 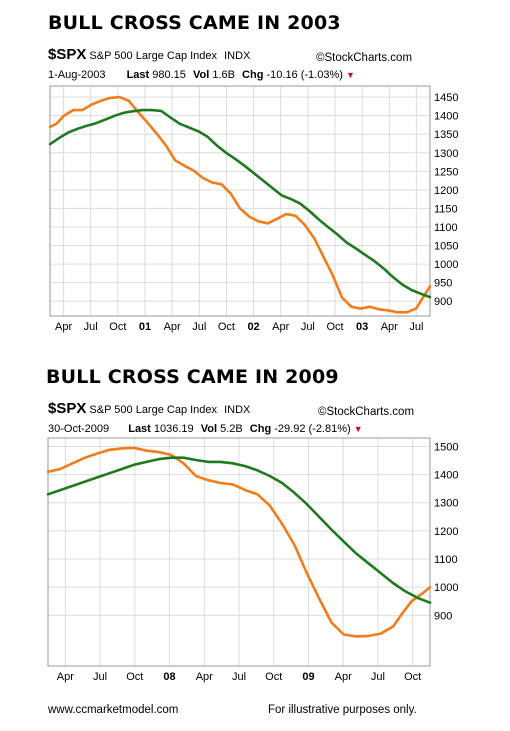 I want to click on chart-2-chg-label: Chg, so click(x=260, y=429).